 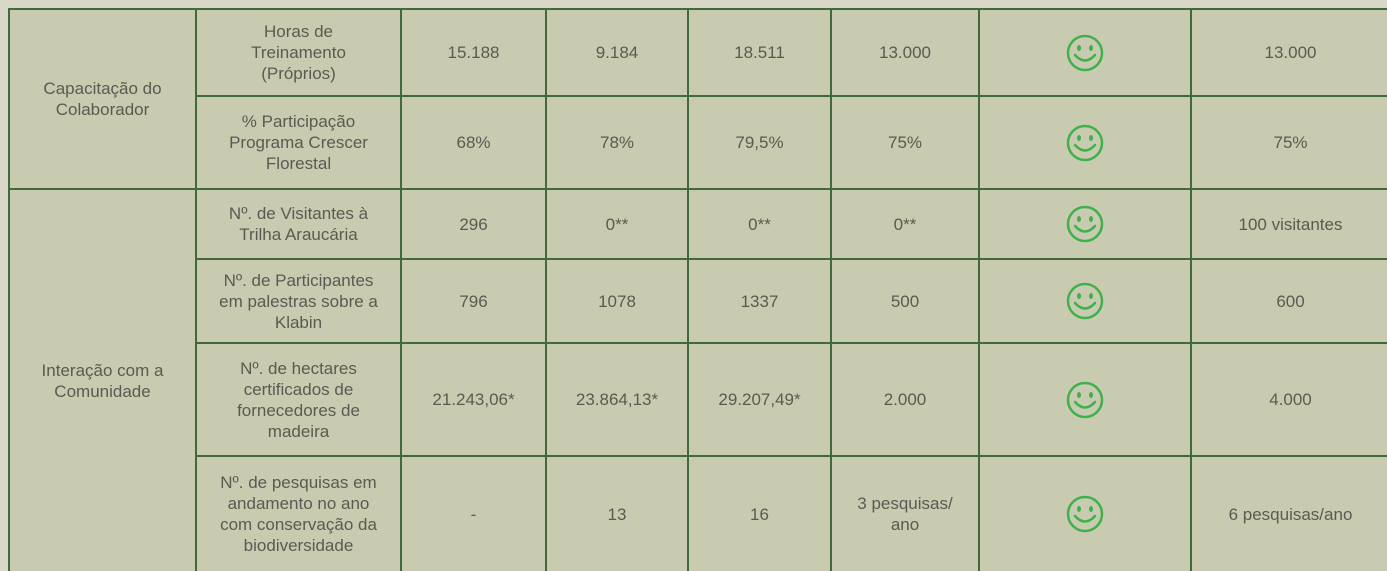 What do you see at coordinates (759, 399) in the screenshot?
I see `value-cell: 29.207,49*` at bounding box center [759, 399].